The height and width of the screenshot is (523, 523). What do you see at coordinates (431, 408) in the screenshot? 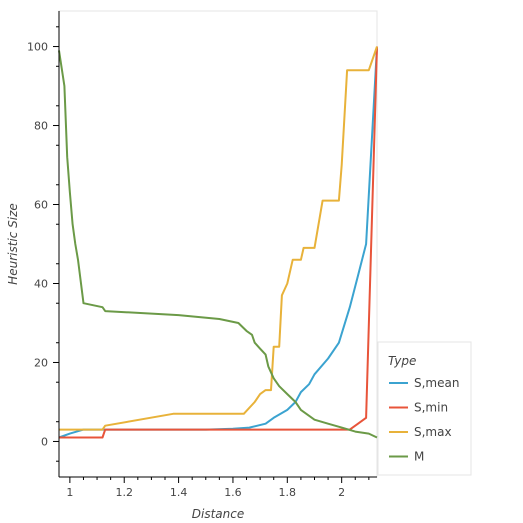
I see `legend-label: S,min` at bounding box center [431, 408].